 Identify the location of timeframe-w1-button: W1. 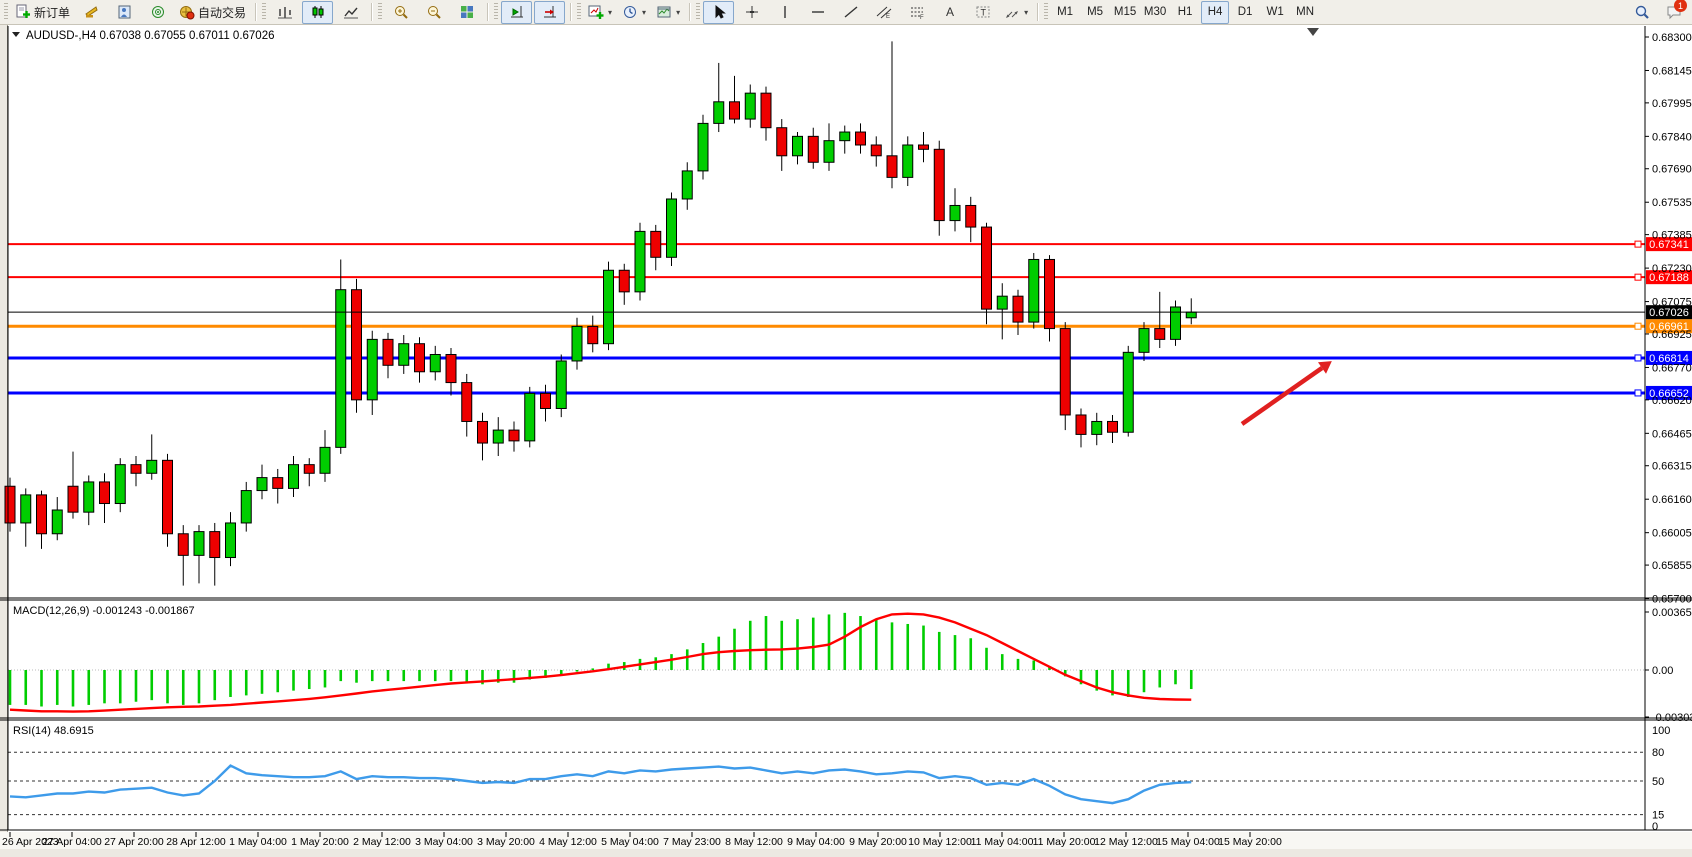
(1275, 12).